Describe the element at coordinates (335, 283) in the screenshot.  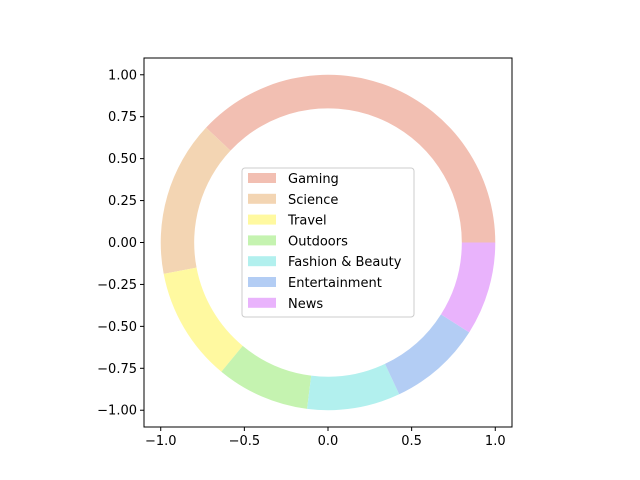
I see `legend-label: Entertainment` at that location.